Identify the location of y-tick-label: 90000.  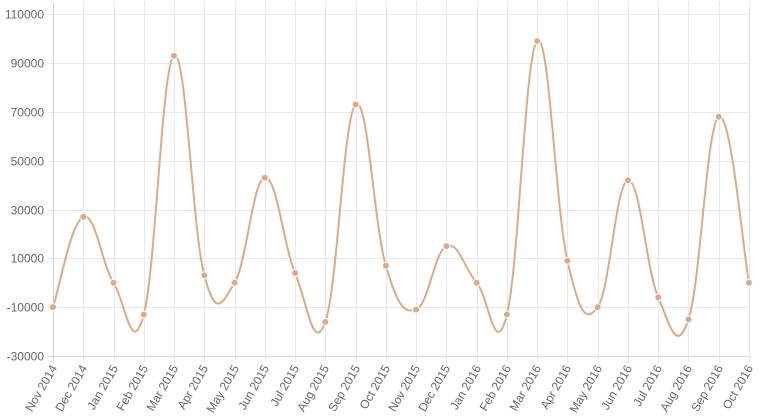
(28, 64).